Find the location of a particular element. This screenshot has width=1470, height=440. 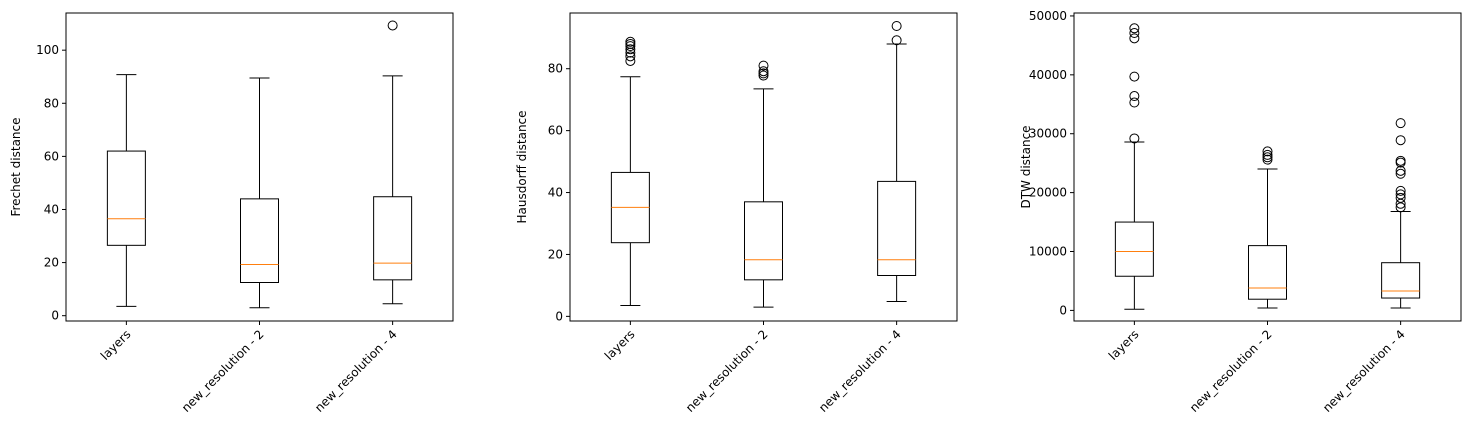

y-axis-label: DTW distance is located at coordinates (1026, 166).